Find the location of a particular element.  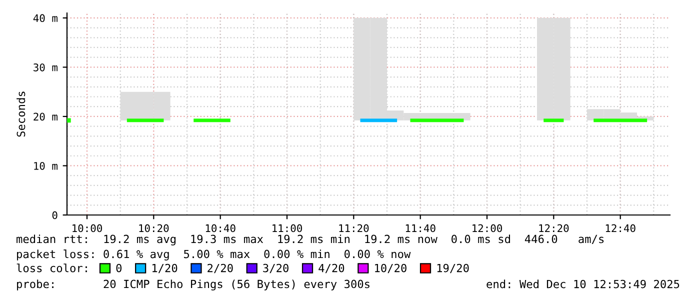

legend-label: 3/20 is located at coordinates (275, 269).